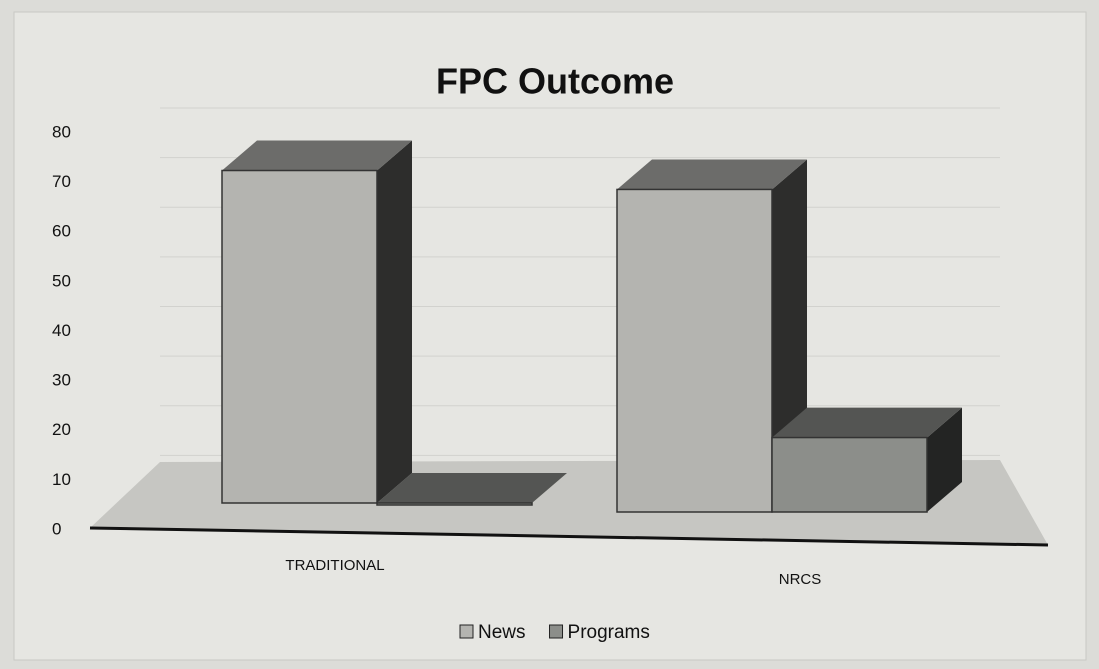 The height and width of the screenshot is (669, 1099). Describe the element at coordinates (334, 565) in the screenshot. I see `x-tick-label: TRADITIONAL` at that location.